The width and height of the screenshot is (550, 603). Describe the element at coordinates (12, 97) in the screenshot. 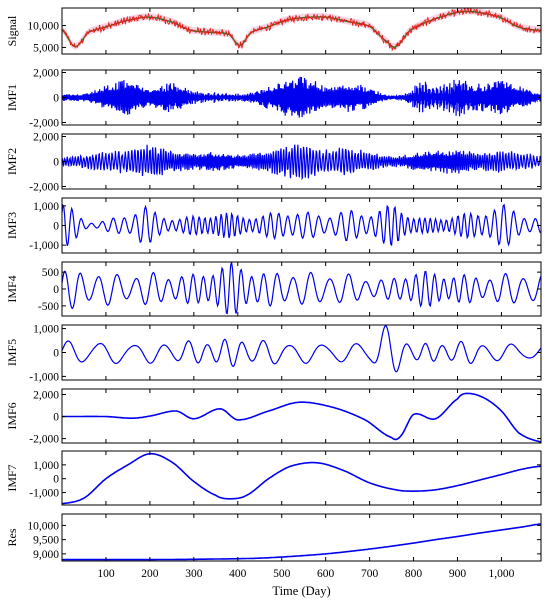

I see `y-axis-label: IMF1` at that location.